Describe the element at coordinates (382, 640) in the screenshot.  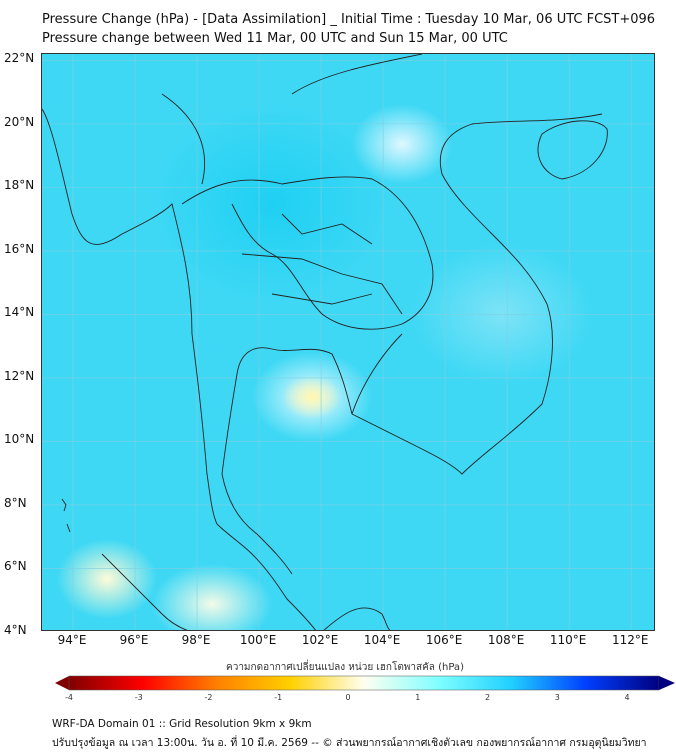
I see `lon-label: 104°E` at that location.